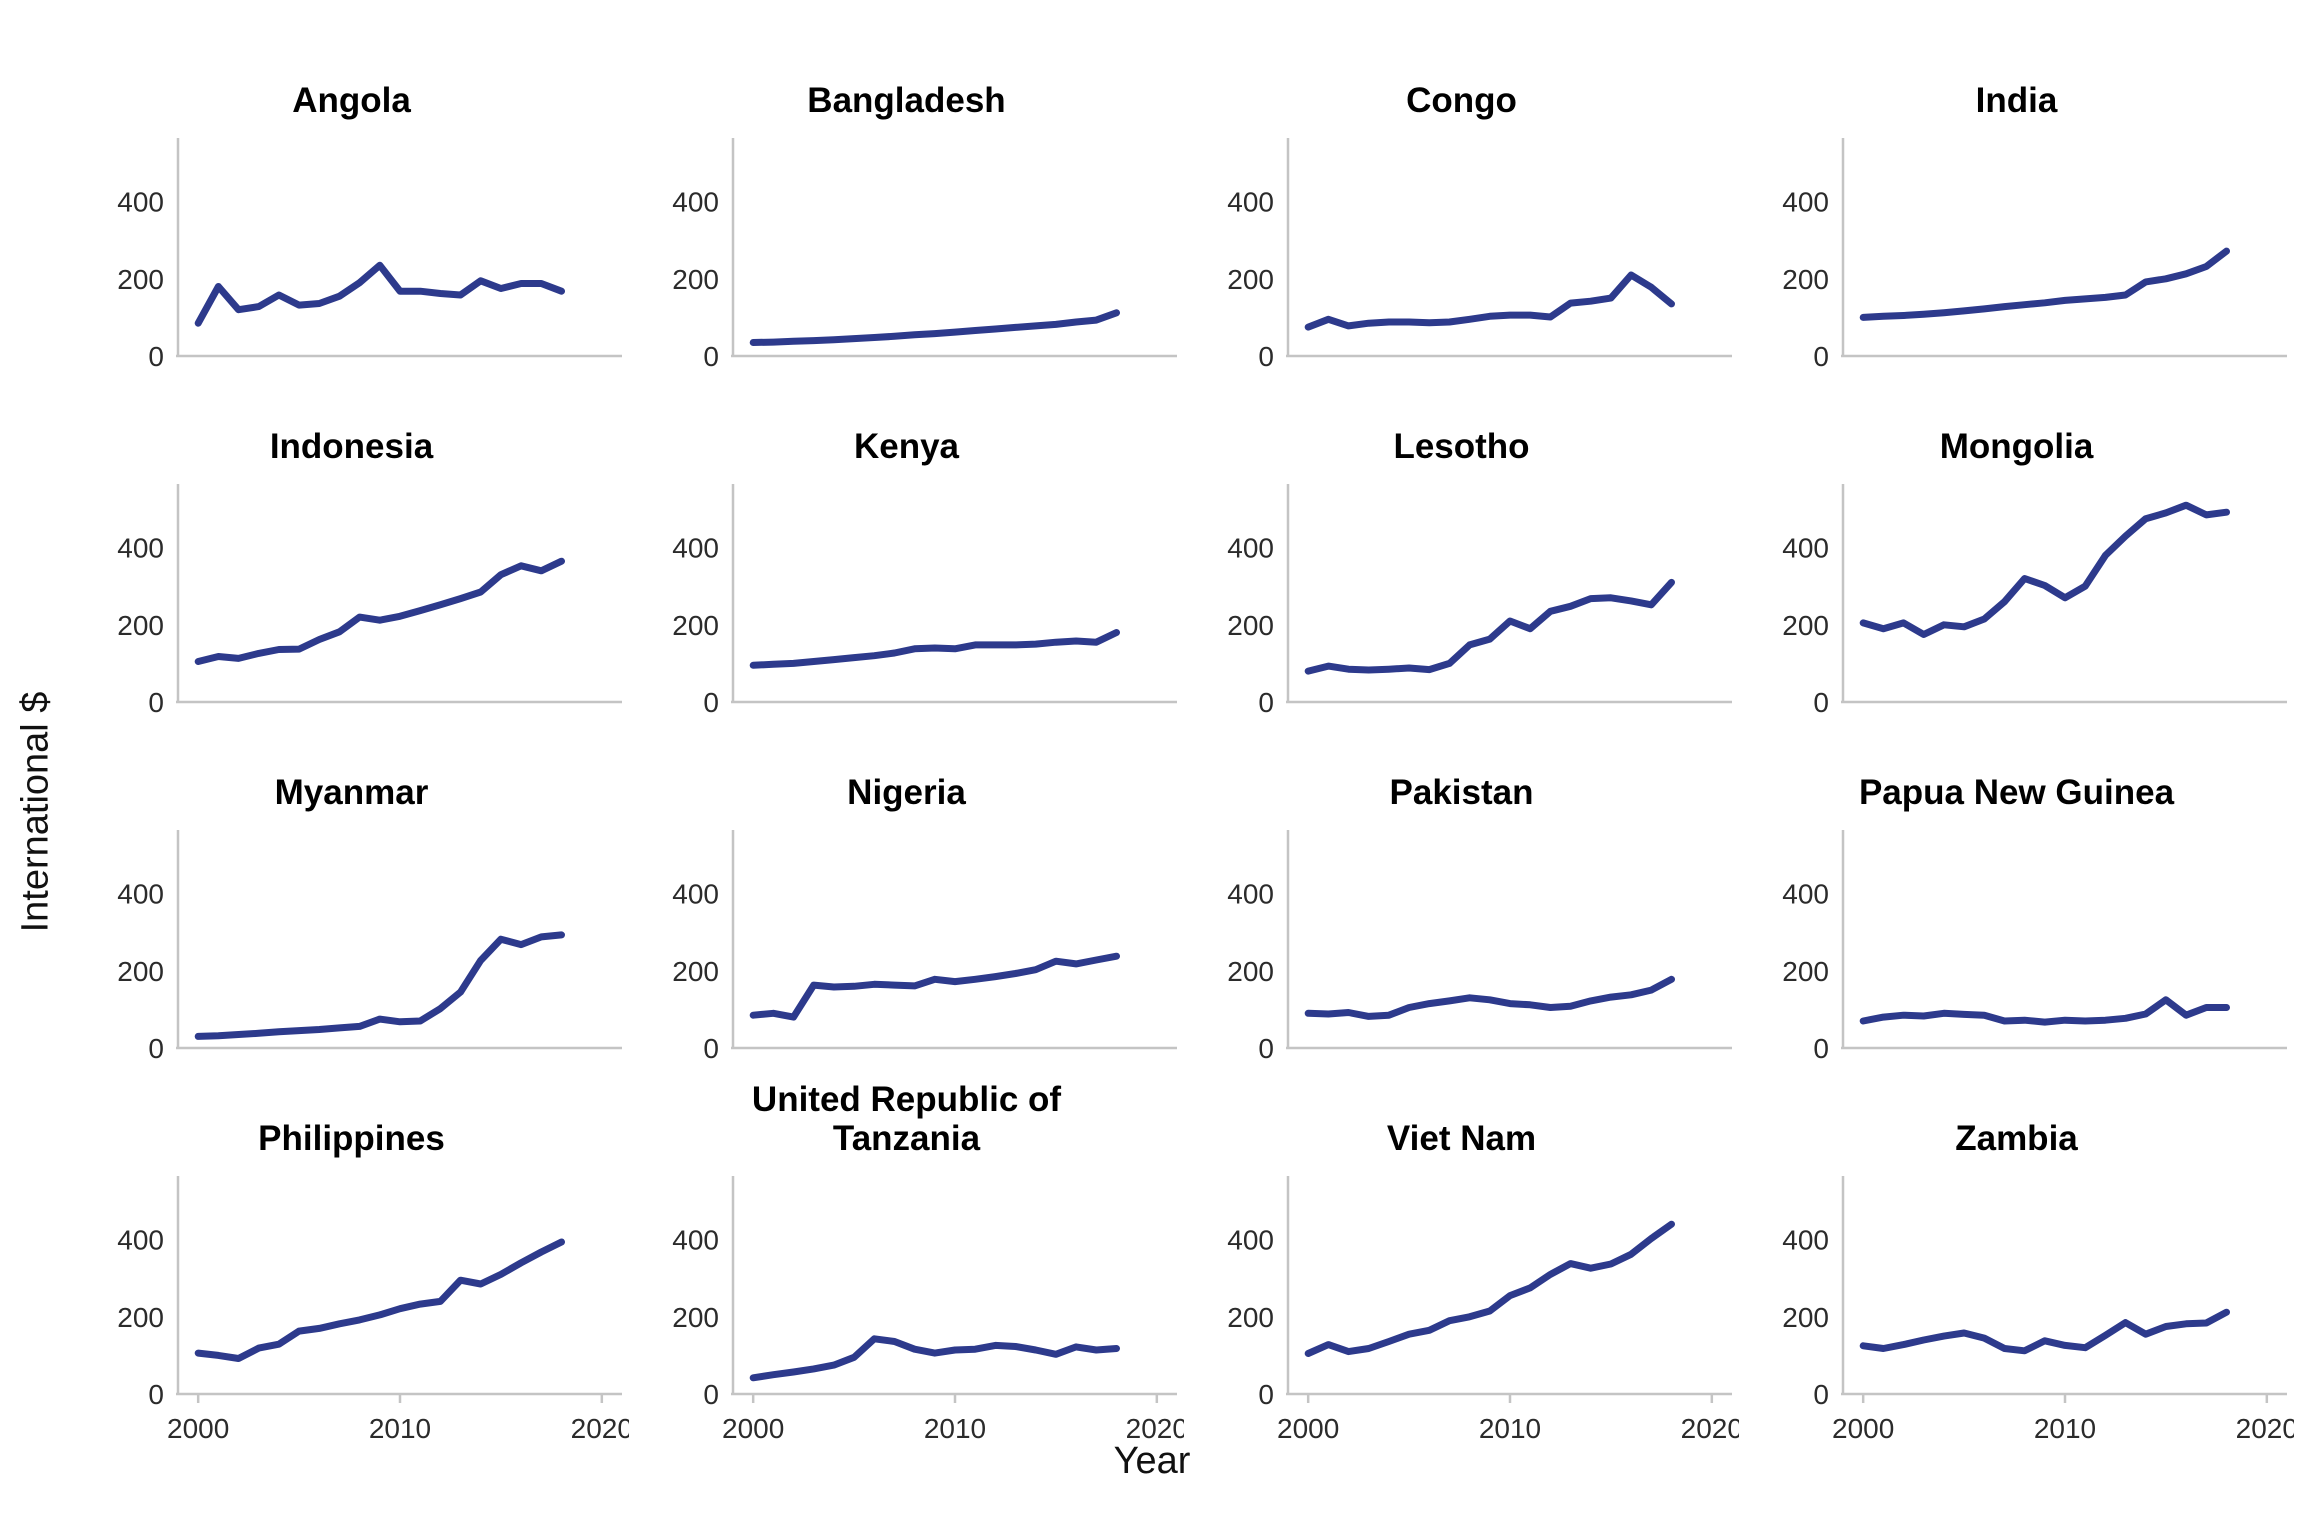  What do you see at coordinates (1152, 1461) in the screenshot?
I see `x-axis-title: Year` at bounding box center [1152, 1461].